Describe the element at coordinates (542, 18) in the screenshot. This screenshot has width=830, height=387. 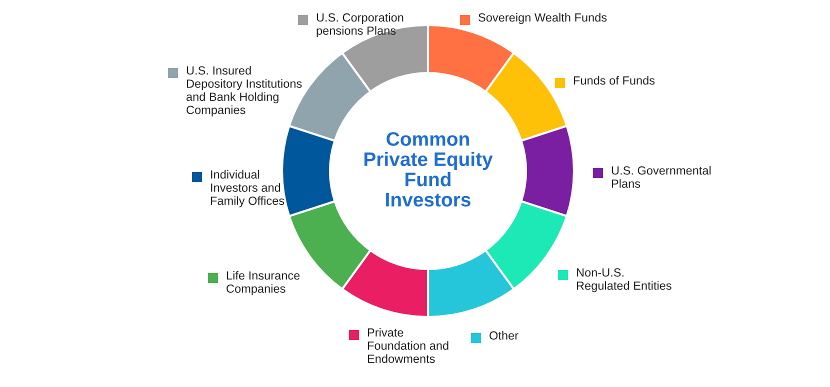
I see `legend-label: Sovereign Wealth Funds` at that location.